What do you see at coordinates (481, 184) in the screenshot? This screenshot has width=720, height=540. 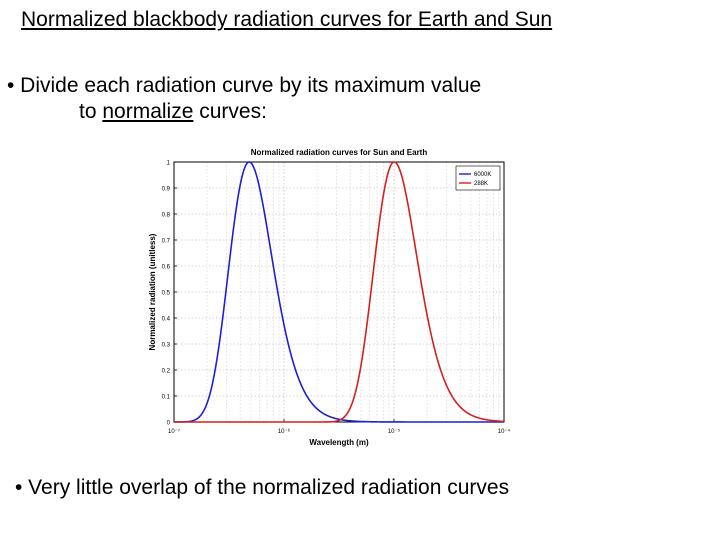 I see `legend-label-288k: 288K` at bounding box center [481, 184].